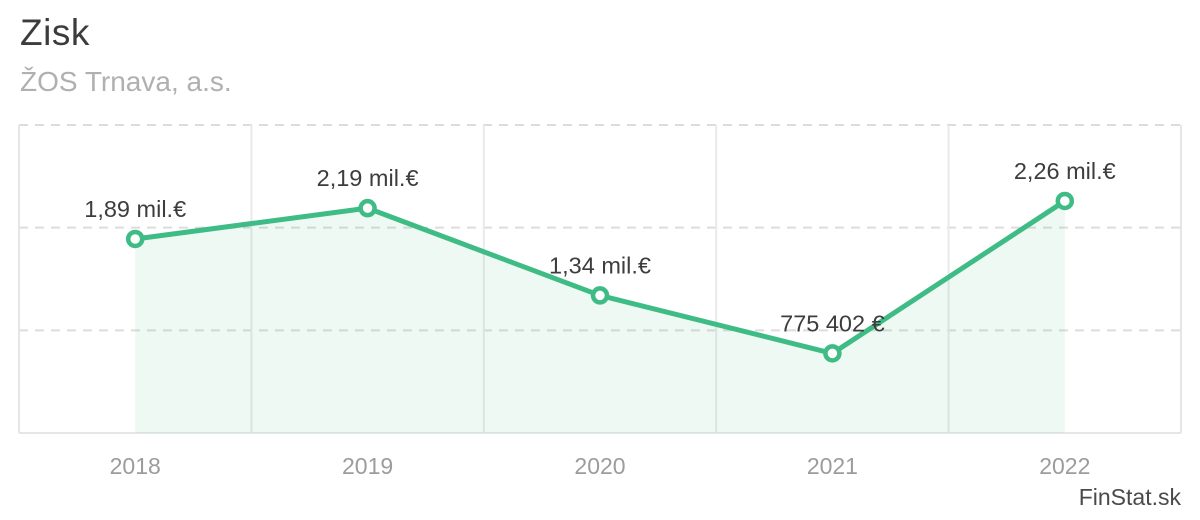 This screenshot has height=520, width=1200. What do you see at coordinates (1065, 171) in the screenshot?
I see `data-label-2022: 2,26 mil.€` at bounding box center [1065, 171].